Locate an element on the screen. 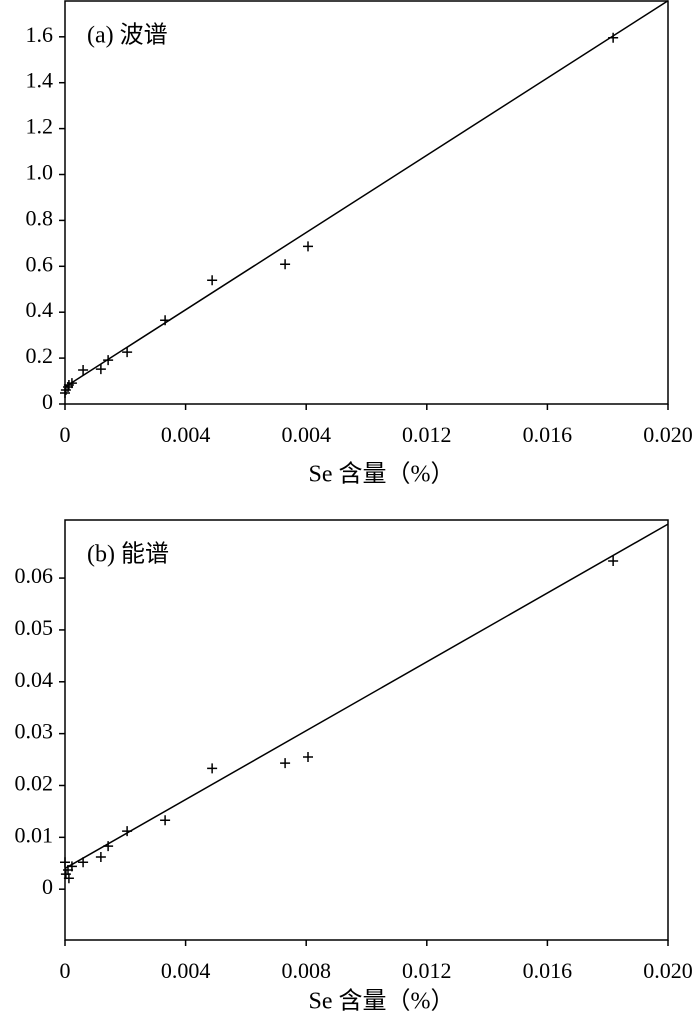 The height and width of the screenshot is (1024, 700). y-tick-label: 1.2 is located at coordinates (40, 126).